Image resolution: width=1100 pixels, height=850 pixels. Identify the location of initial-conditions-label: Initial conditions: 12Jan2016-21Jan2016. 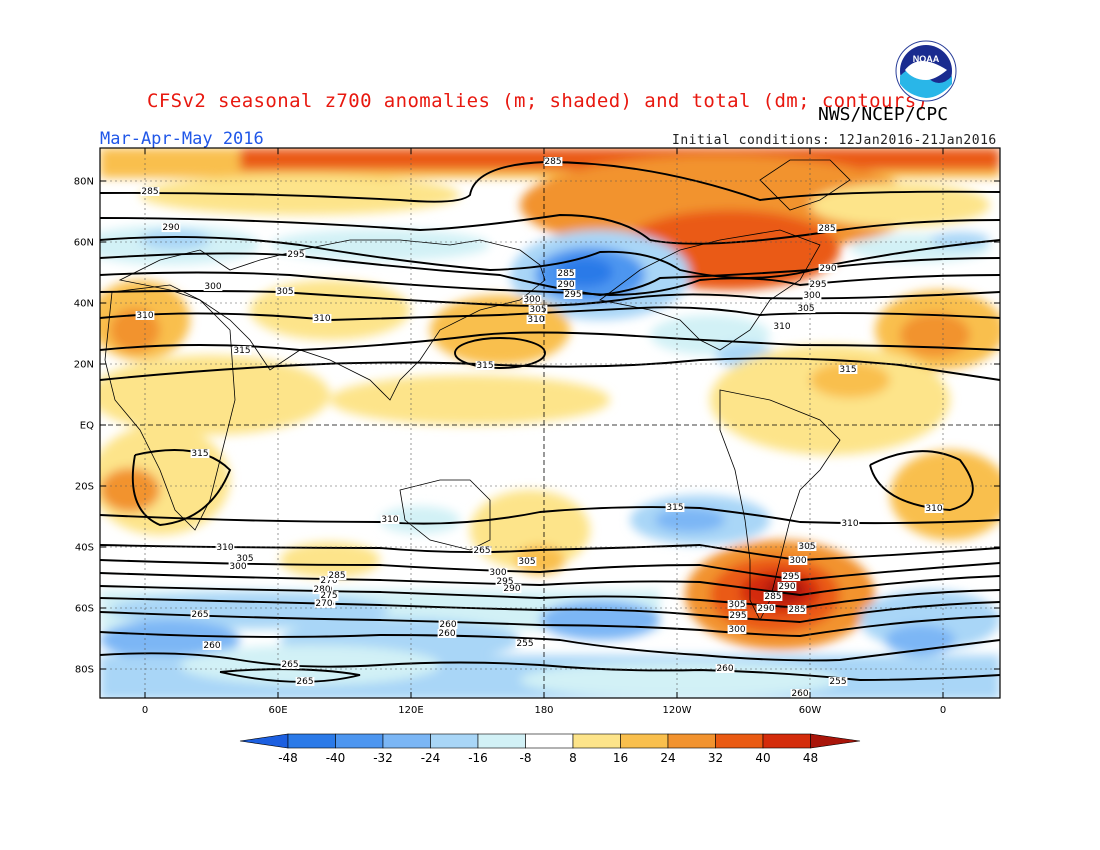
(834, 140).